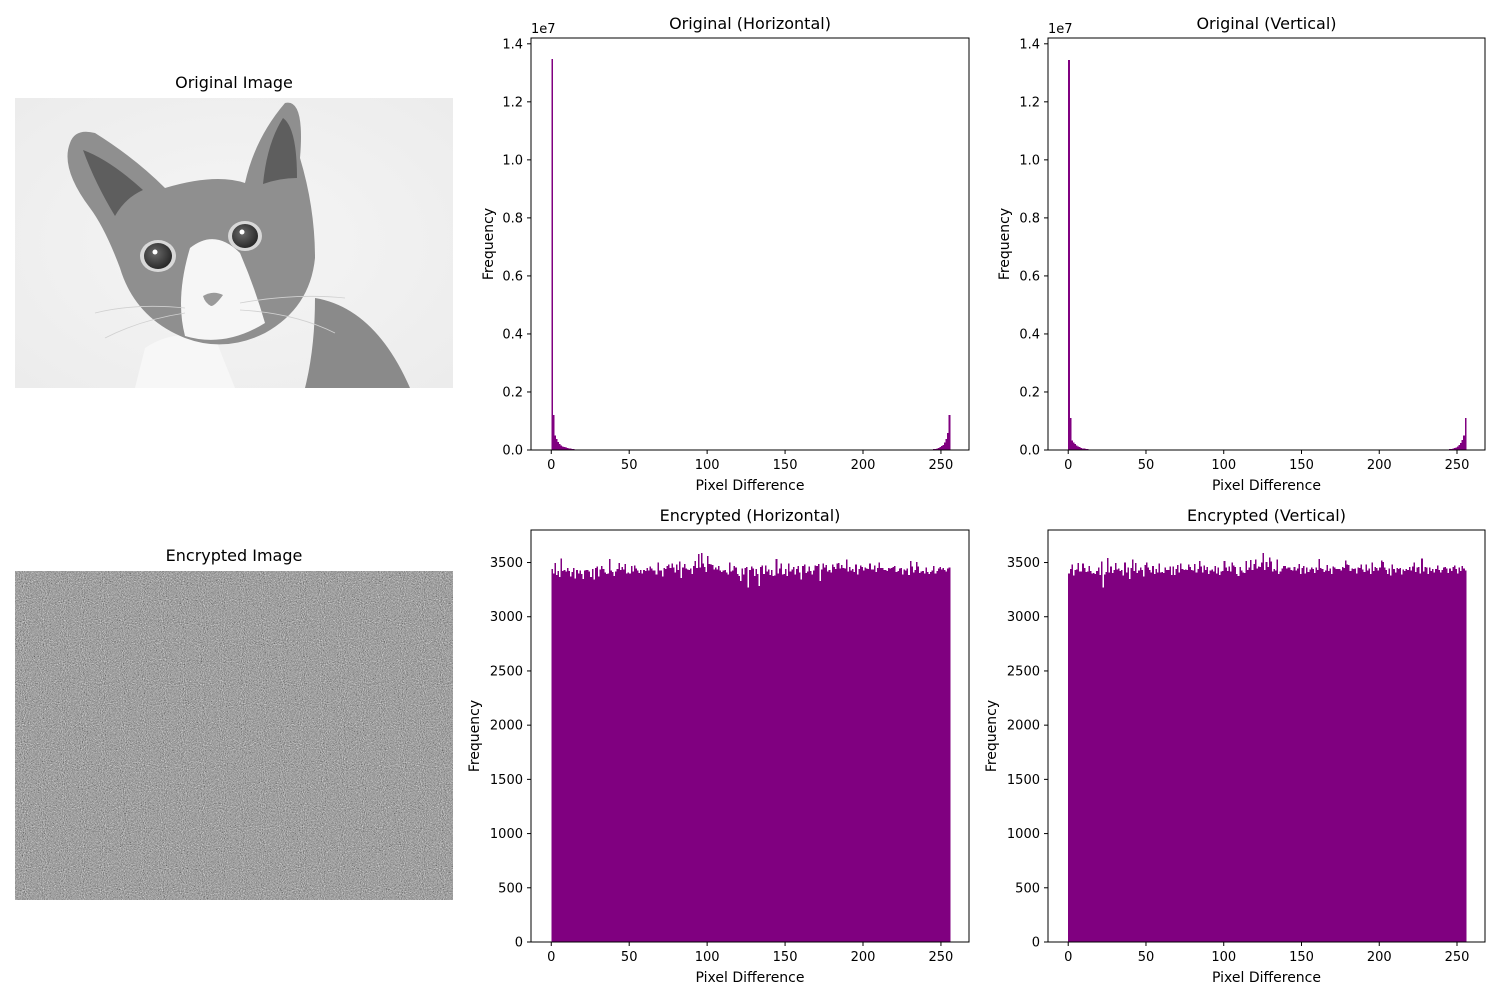 This screenshot has height=1000, width=1500. Describe the element at coordinates (1266, 736) in the screenshot. I see `plot-frame` at that location.